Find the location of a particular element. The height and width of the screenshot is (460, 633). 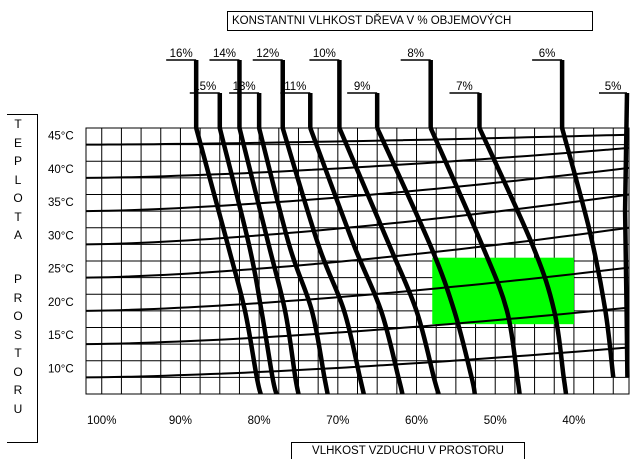

y-axis-label-letter: S is located at coordinates (17, 334).